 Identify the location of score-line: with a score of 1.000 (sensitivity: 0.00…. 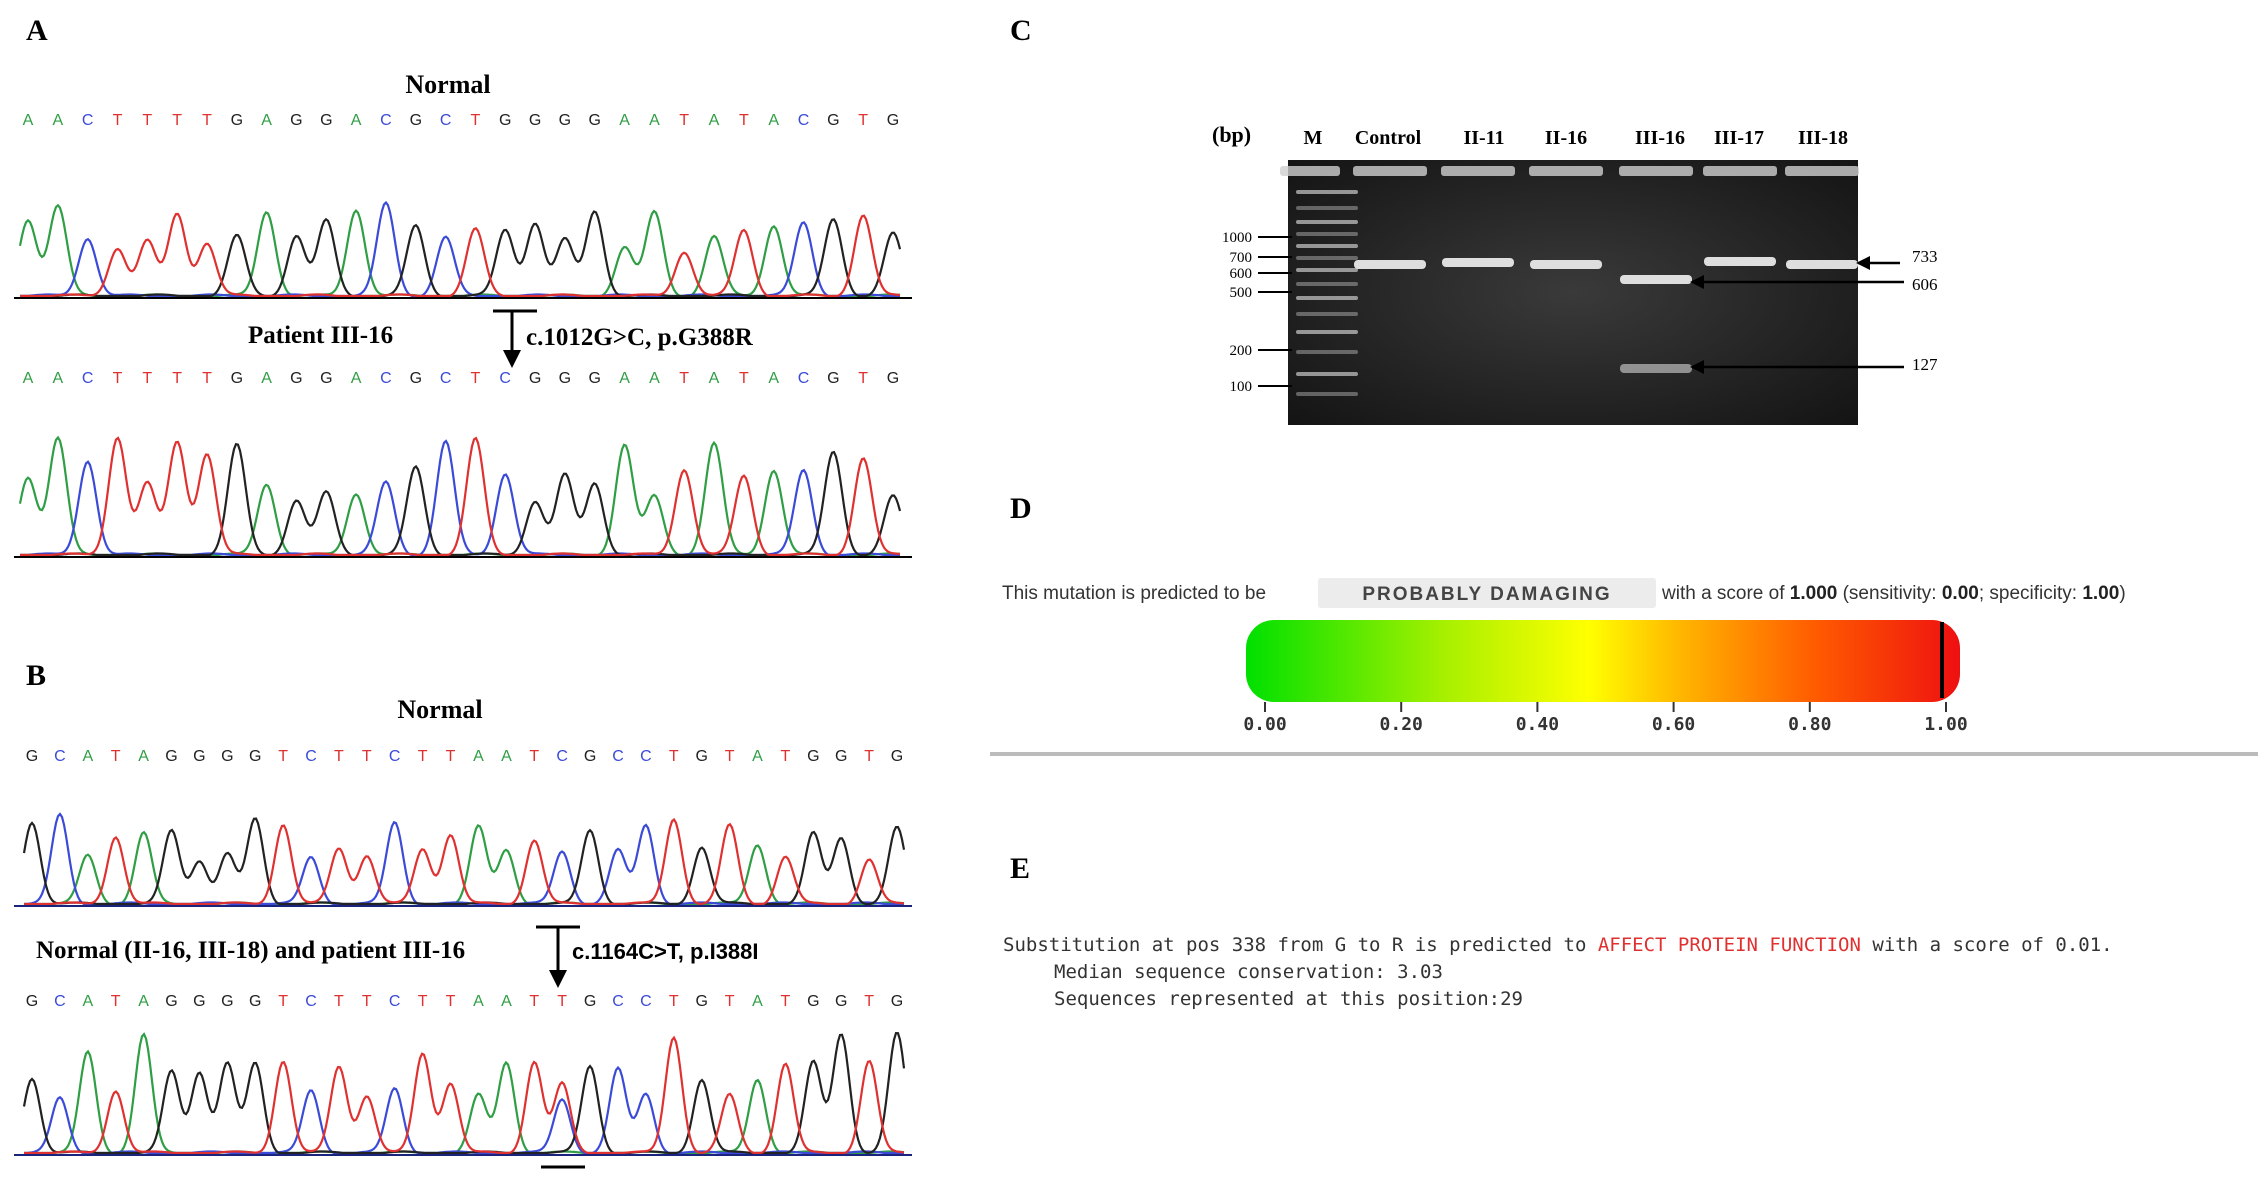
(1893, 593).